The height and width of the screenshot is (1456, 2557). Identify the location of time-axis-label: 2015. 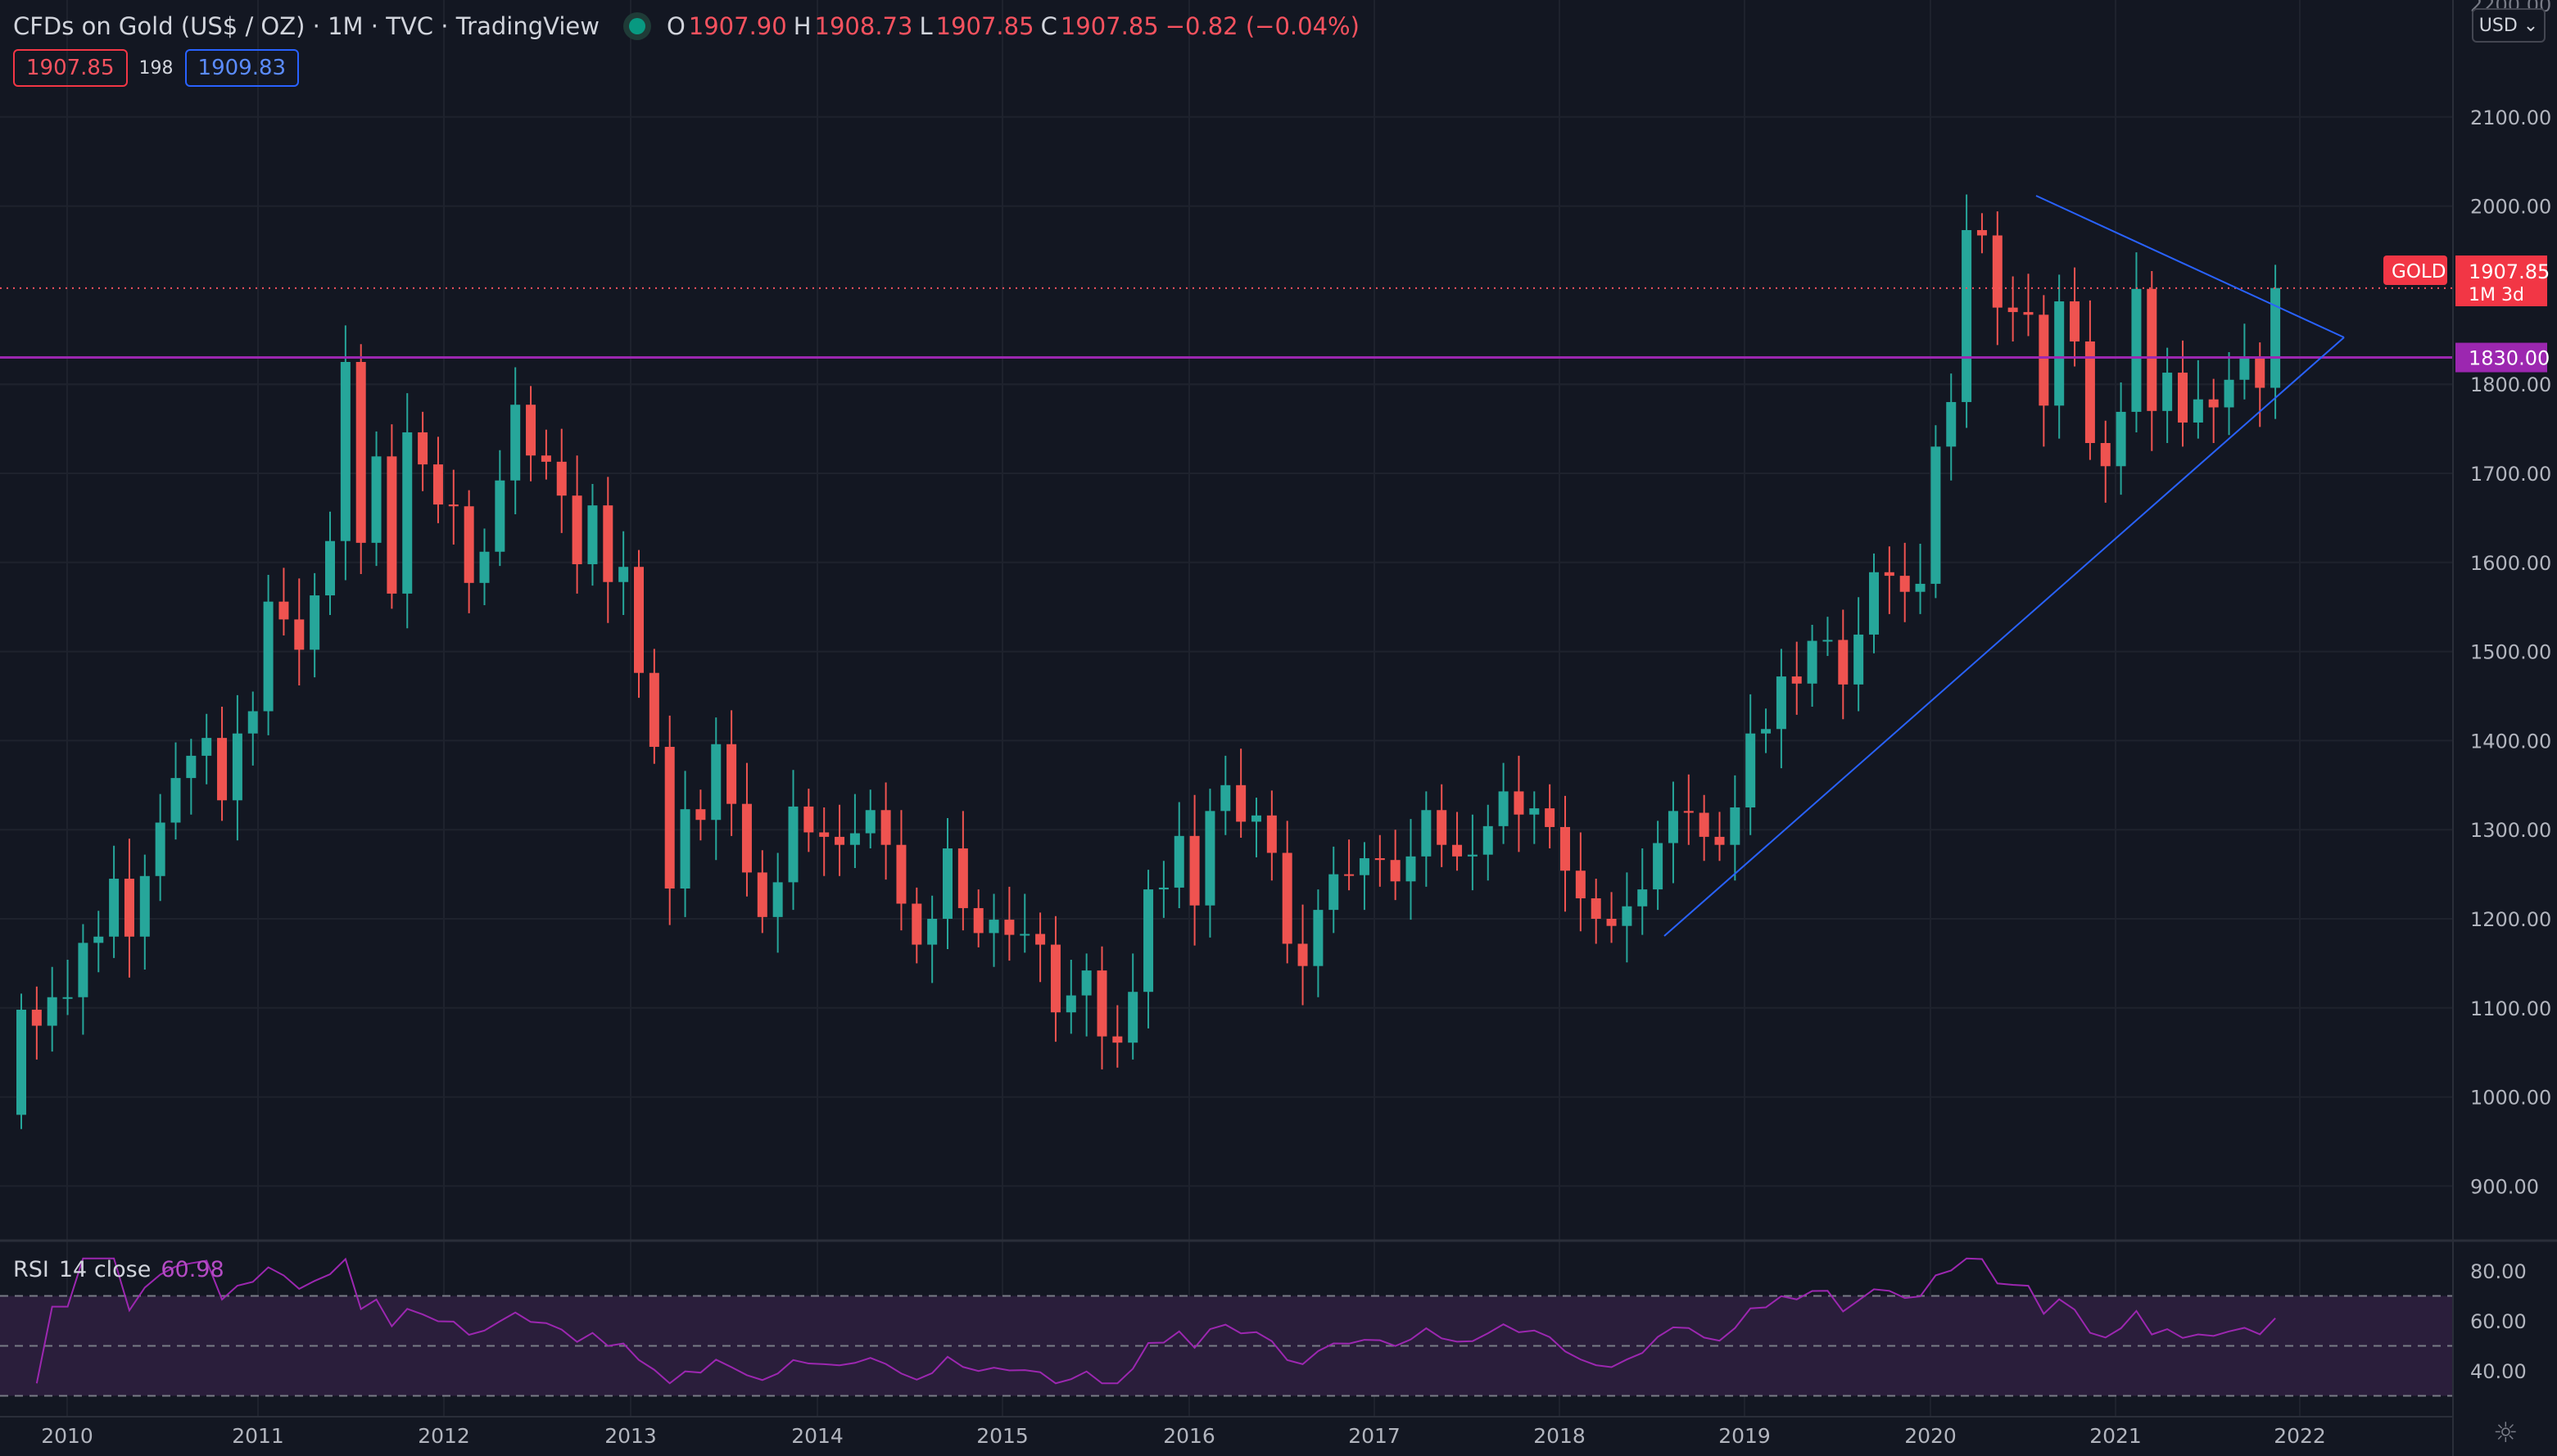
(1002, 1436).